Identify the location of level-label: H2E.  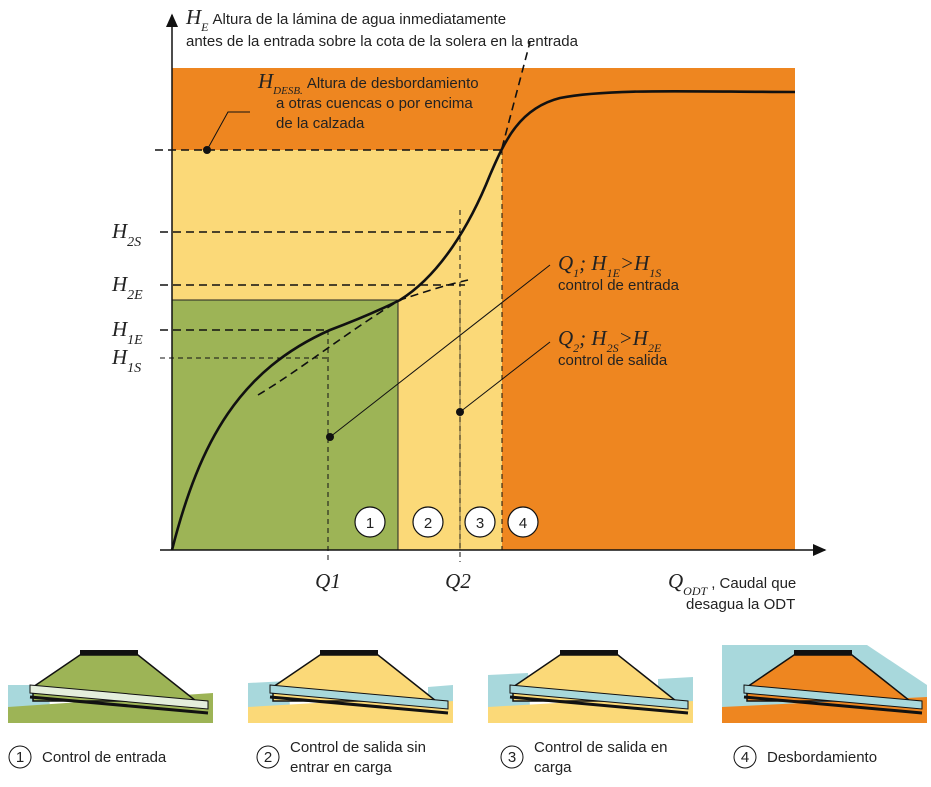
(127, 287).